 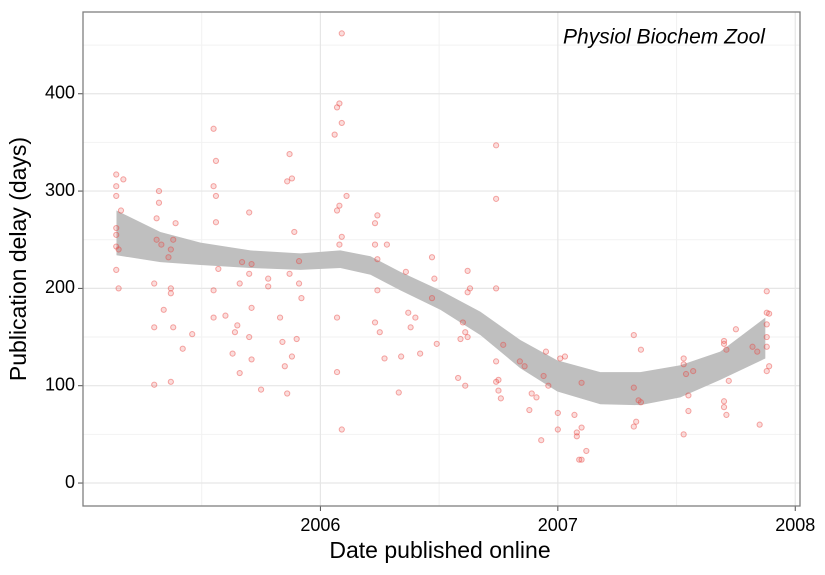 What do you see at coordinates (70, 482) in the screenshot?
I see `y-tick-label: 0` at bounding box center [70, 482].